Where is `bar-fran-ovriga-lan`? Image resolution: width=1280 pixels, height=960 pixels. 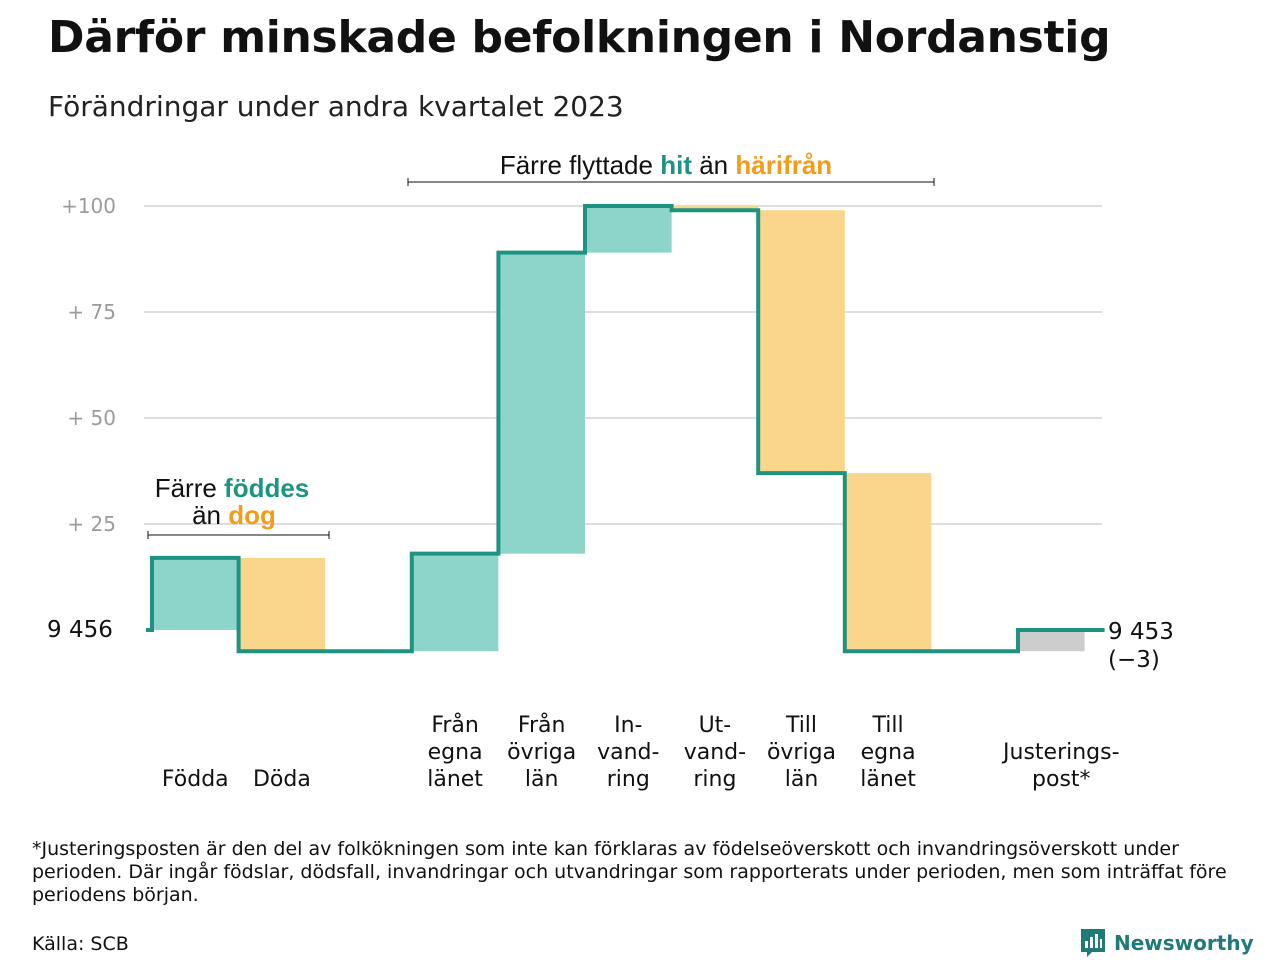
bar-fran-ovriga-lan is located at coordinates (541, 403).